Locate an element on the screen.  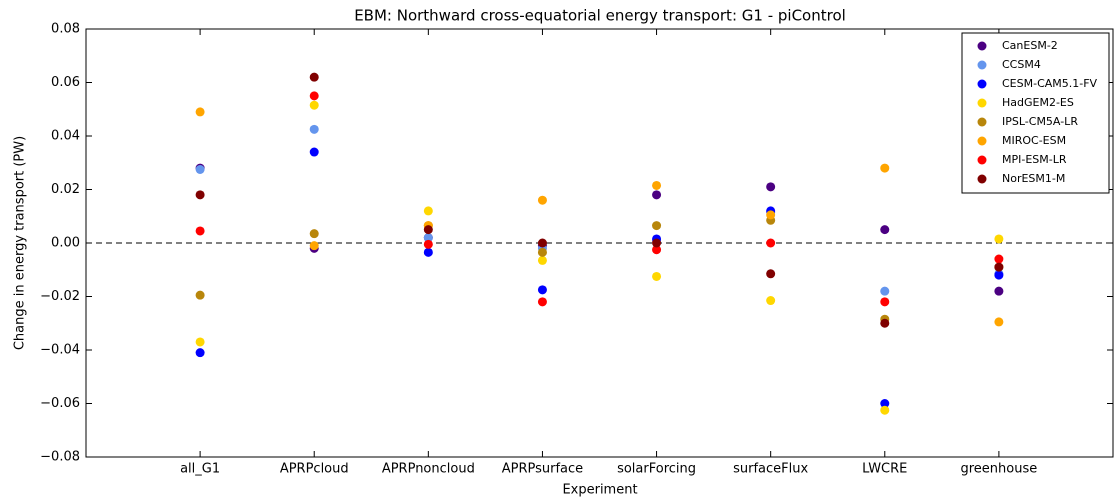
x-tick-label: APRPnoncloud is located at coordinates (428, 469).